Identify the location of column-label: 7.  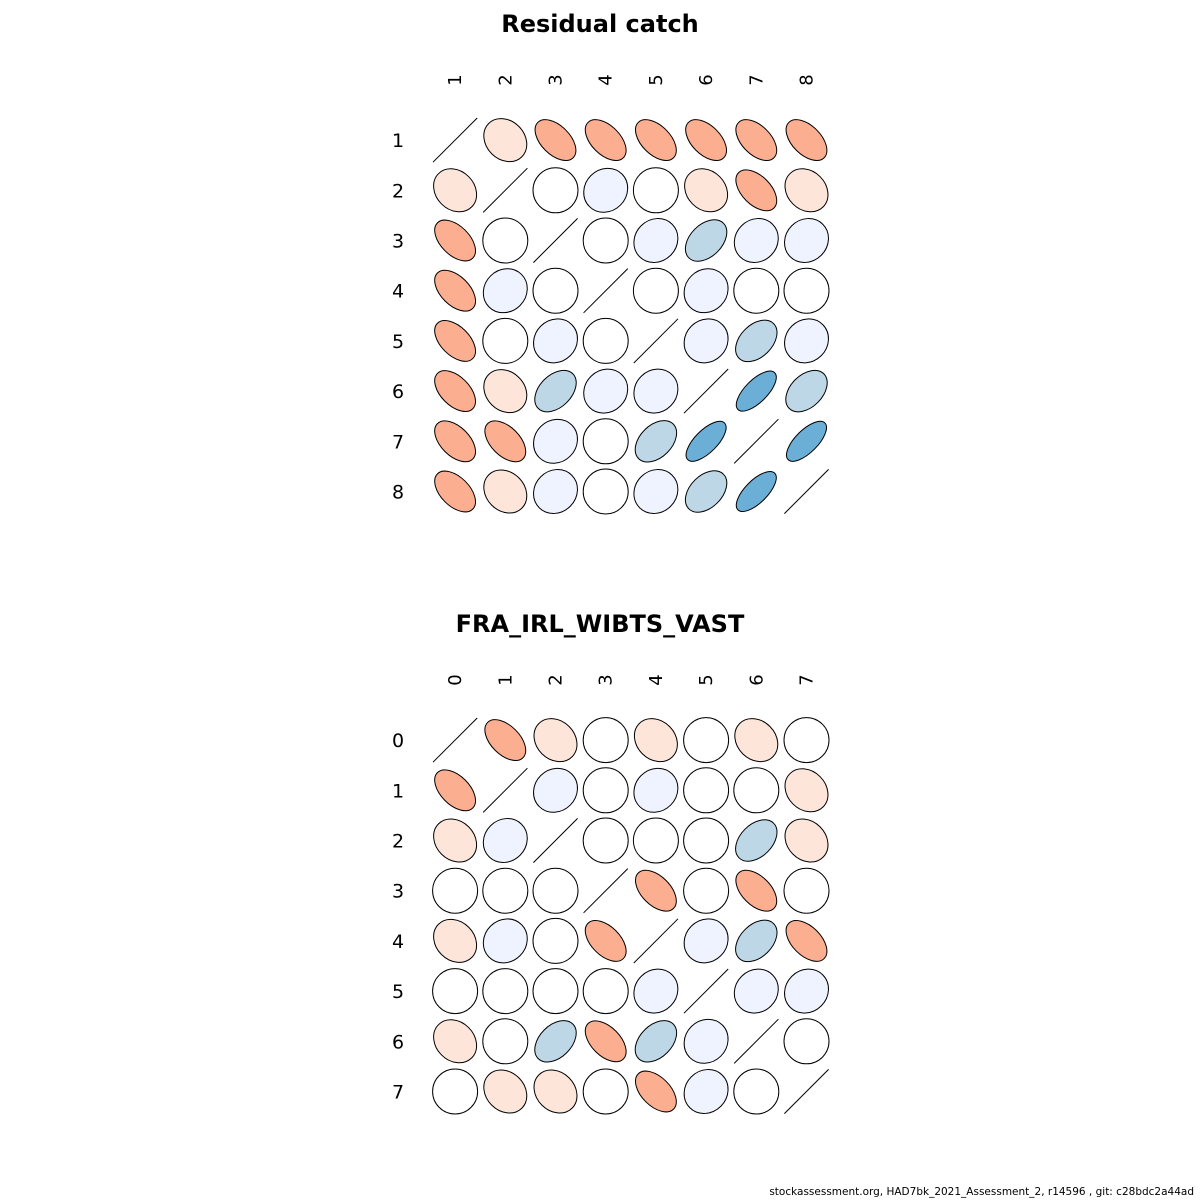
(807, 679).